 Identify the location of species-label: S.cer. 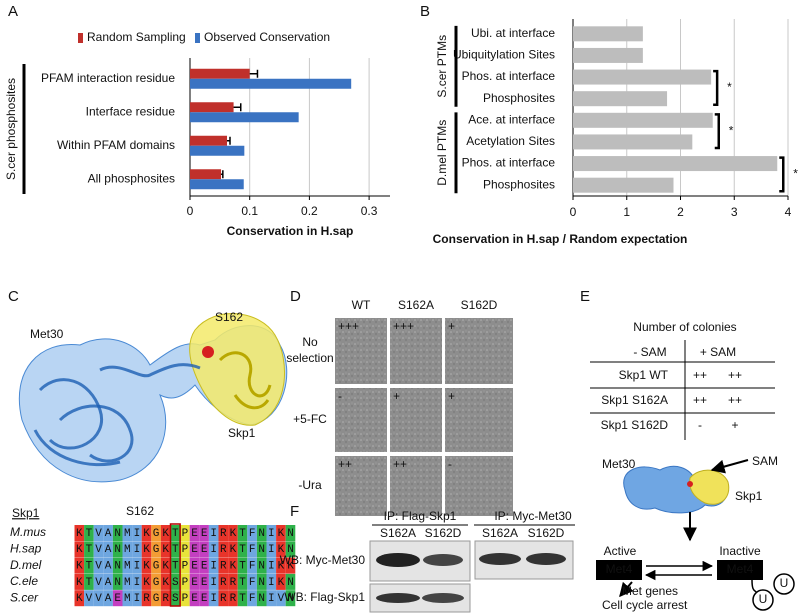
(24, 597).